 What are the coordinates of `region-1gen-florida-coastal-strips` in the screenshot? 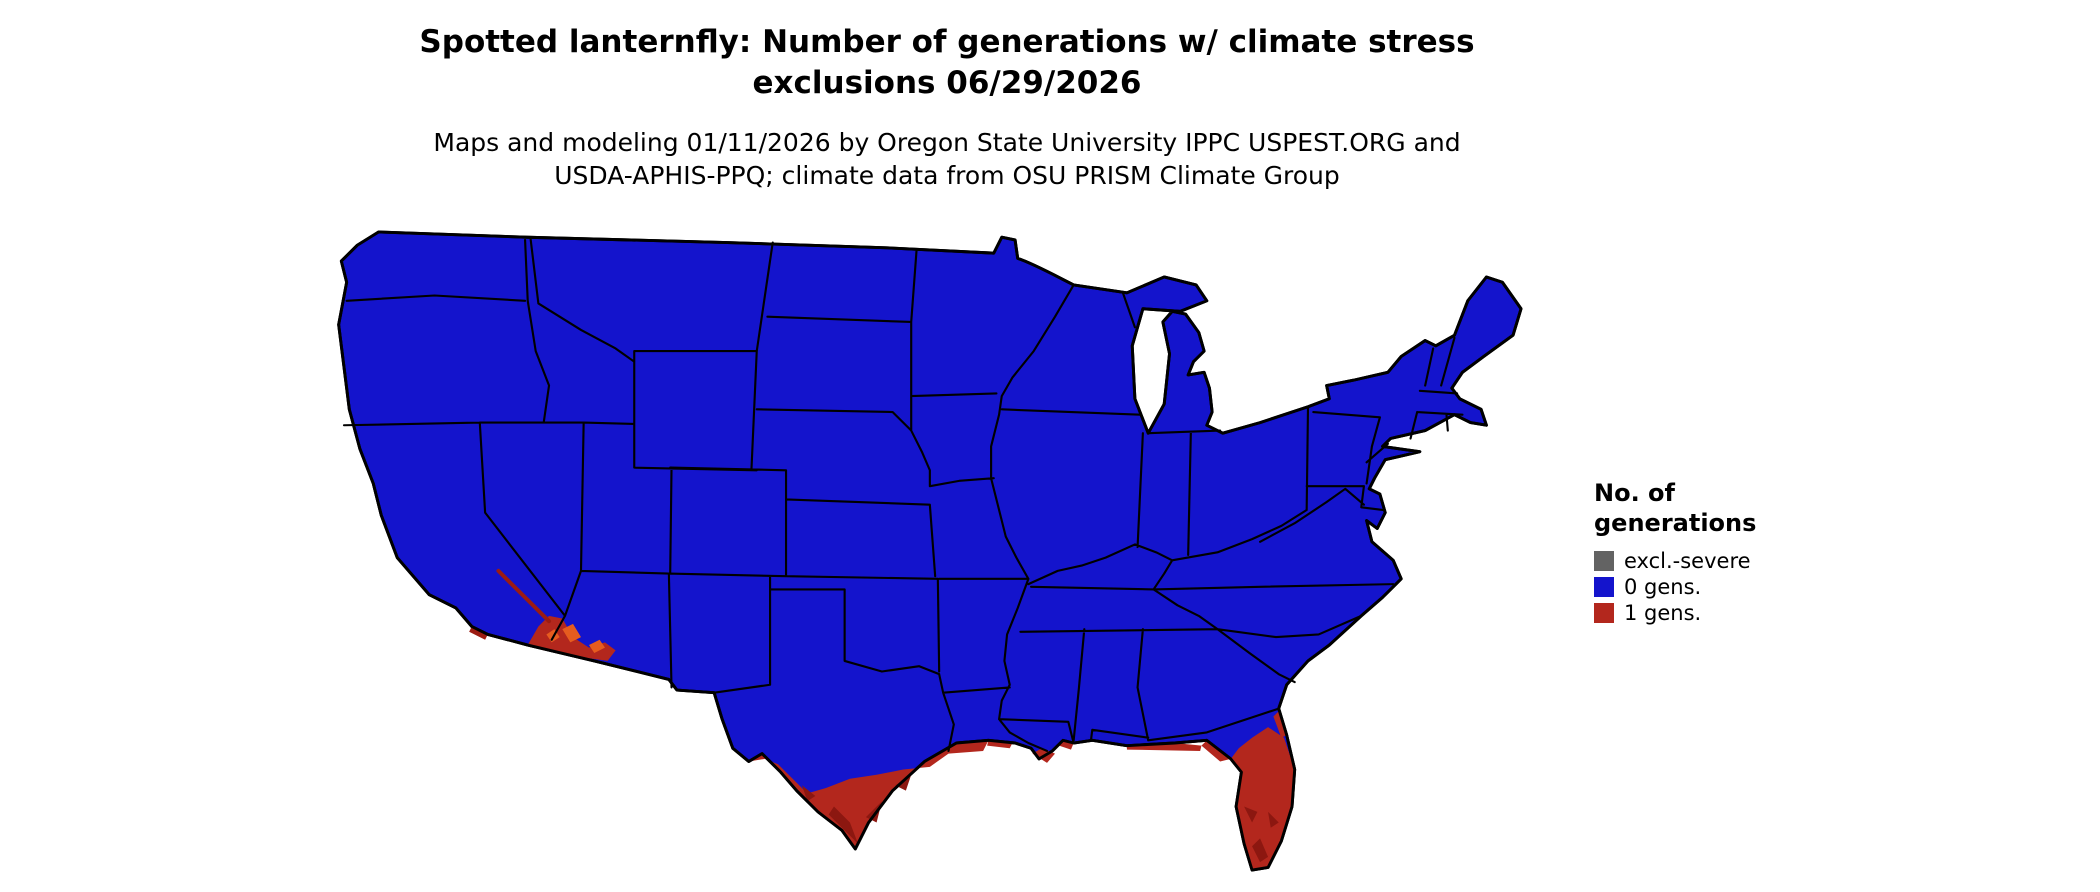 It's located at (1206, 736).